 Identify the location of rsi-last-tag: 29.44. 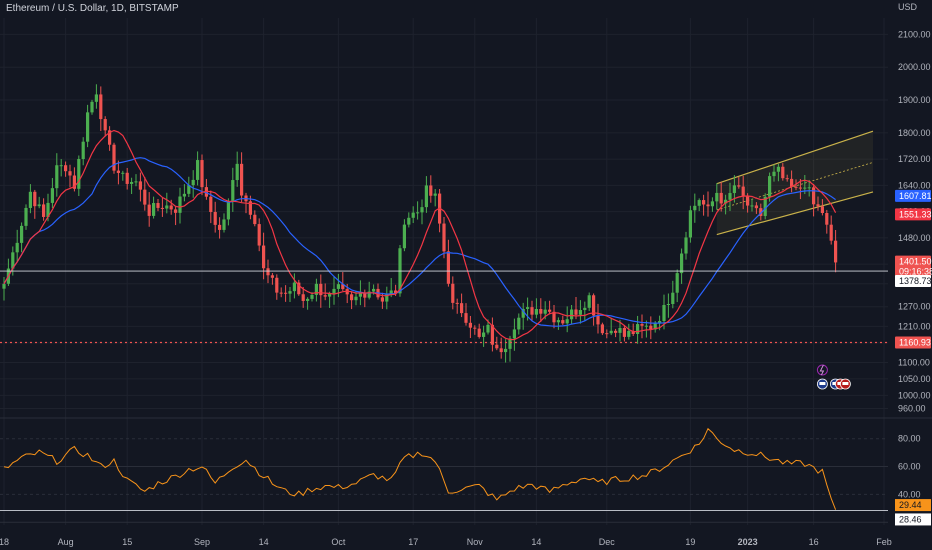
(913, 505).